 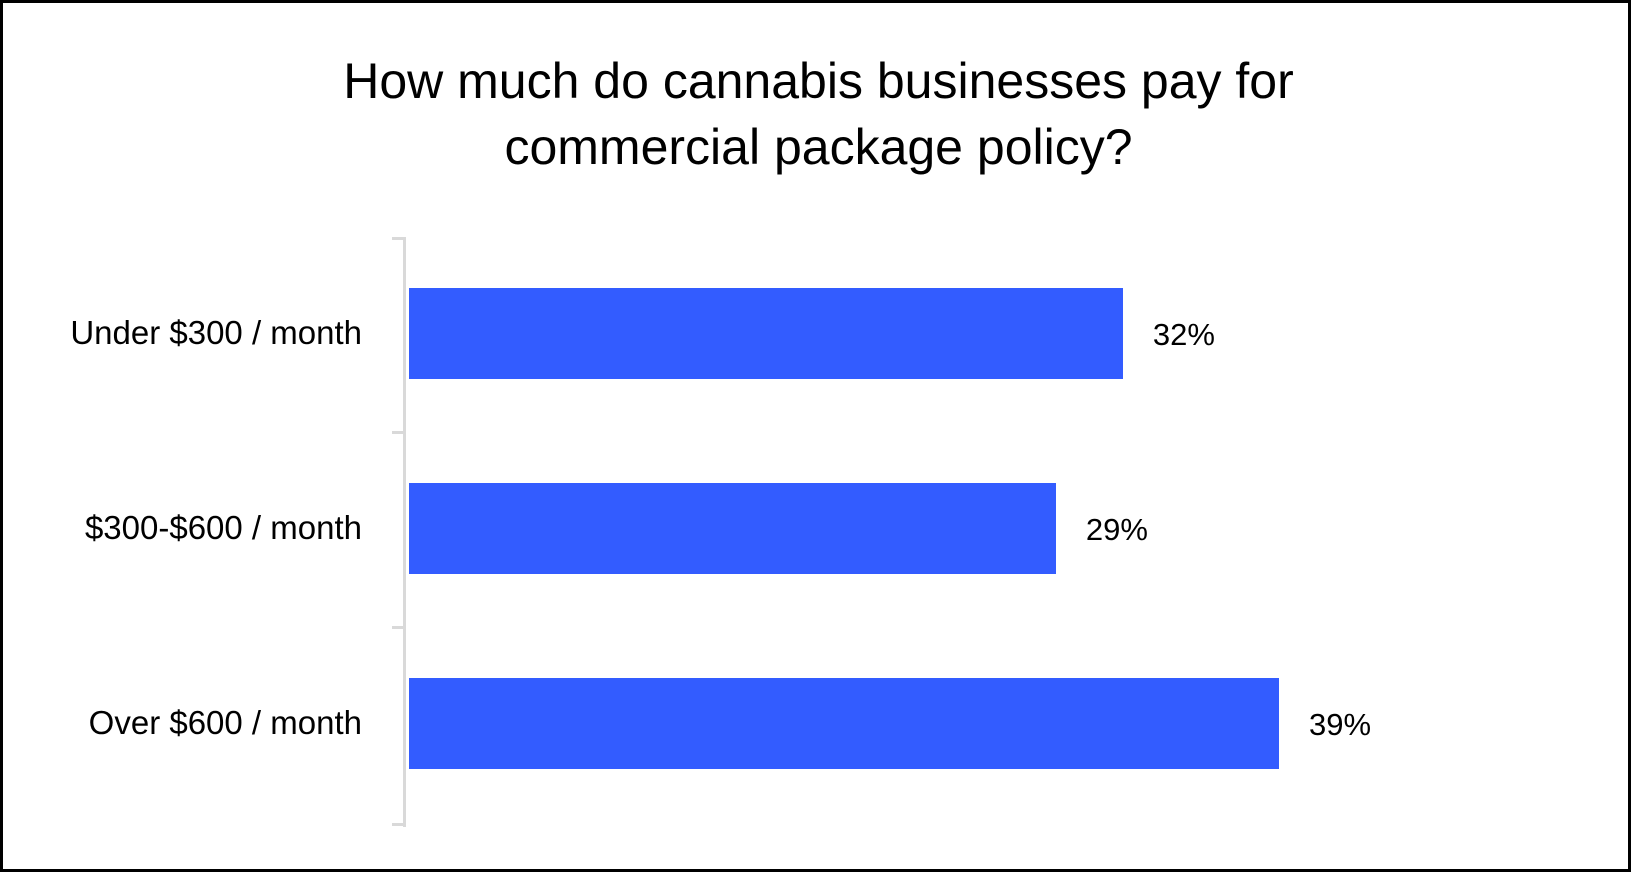 What do you see at coordinates (223, 527) in the screenshot?
I see `category-label: $300-$600 / month` at bounding box center [223, 527].